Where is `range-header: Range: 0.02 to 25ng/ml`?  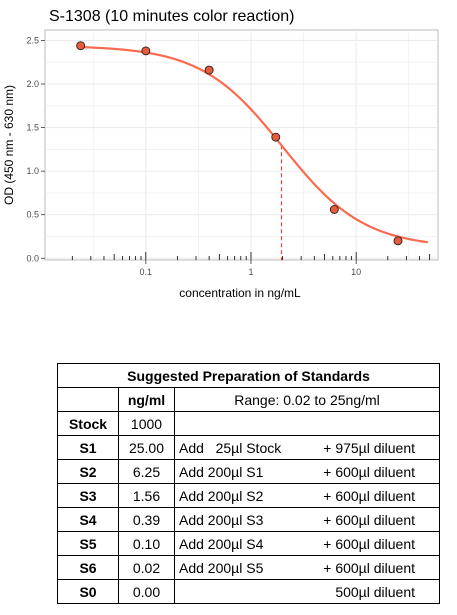 range-header: Range: 0.02 to 25ng/ml is located at coordinates (307, 399).